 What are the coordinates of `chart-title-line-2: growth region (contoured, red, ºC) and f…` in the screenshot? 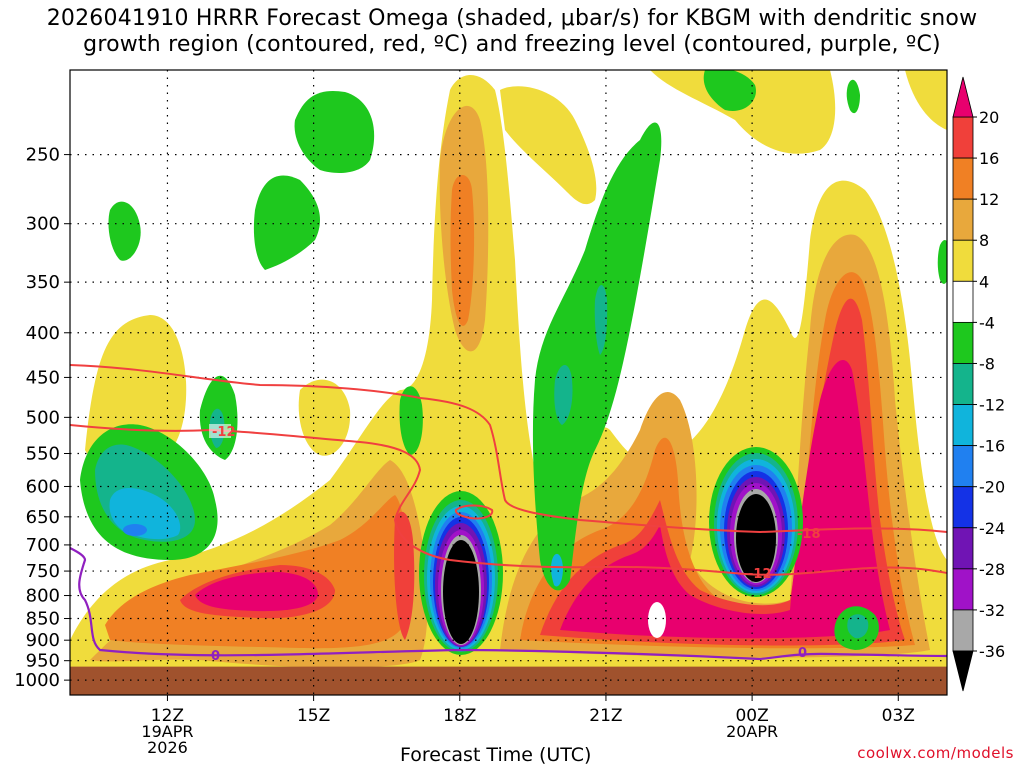 It's located at (512, 44).